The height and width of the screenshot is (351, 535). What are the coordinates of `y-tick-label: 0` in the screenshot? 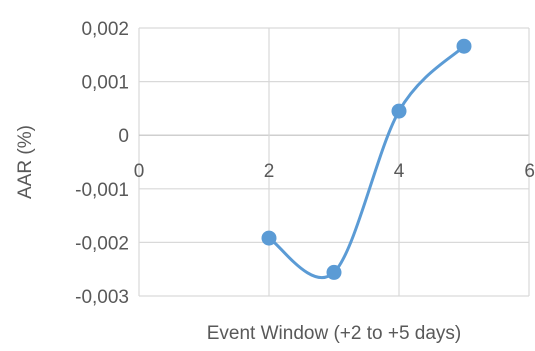 It's located at (123, 136).